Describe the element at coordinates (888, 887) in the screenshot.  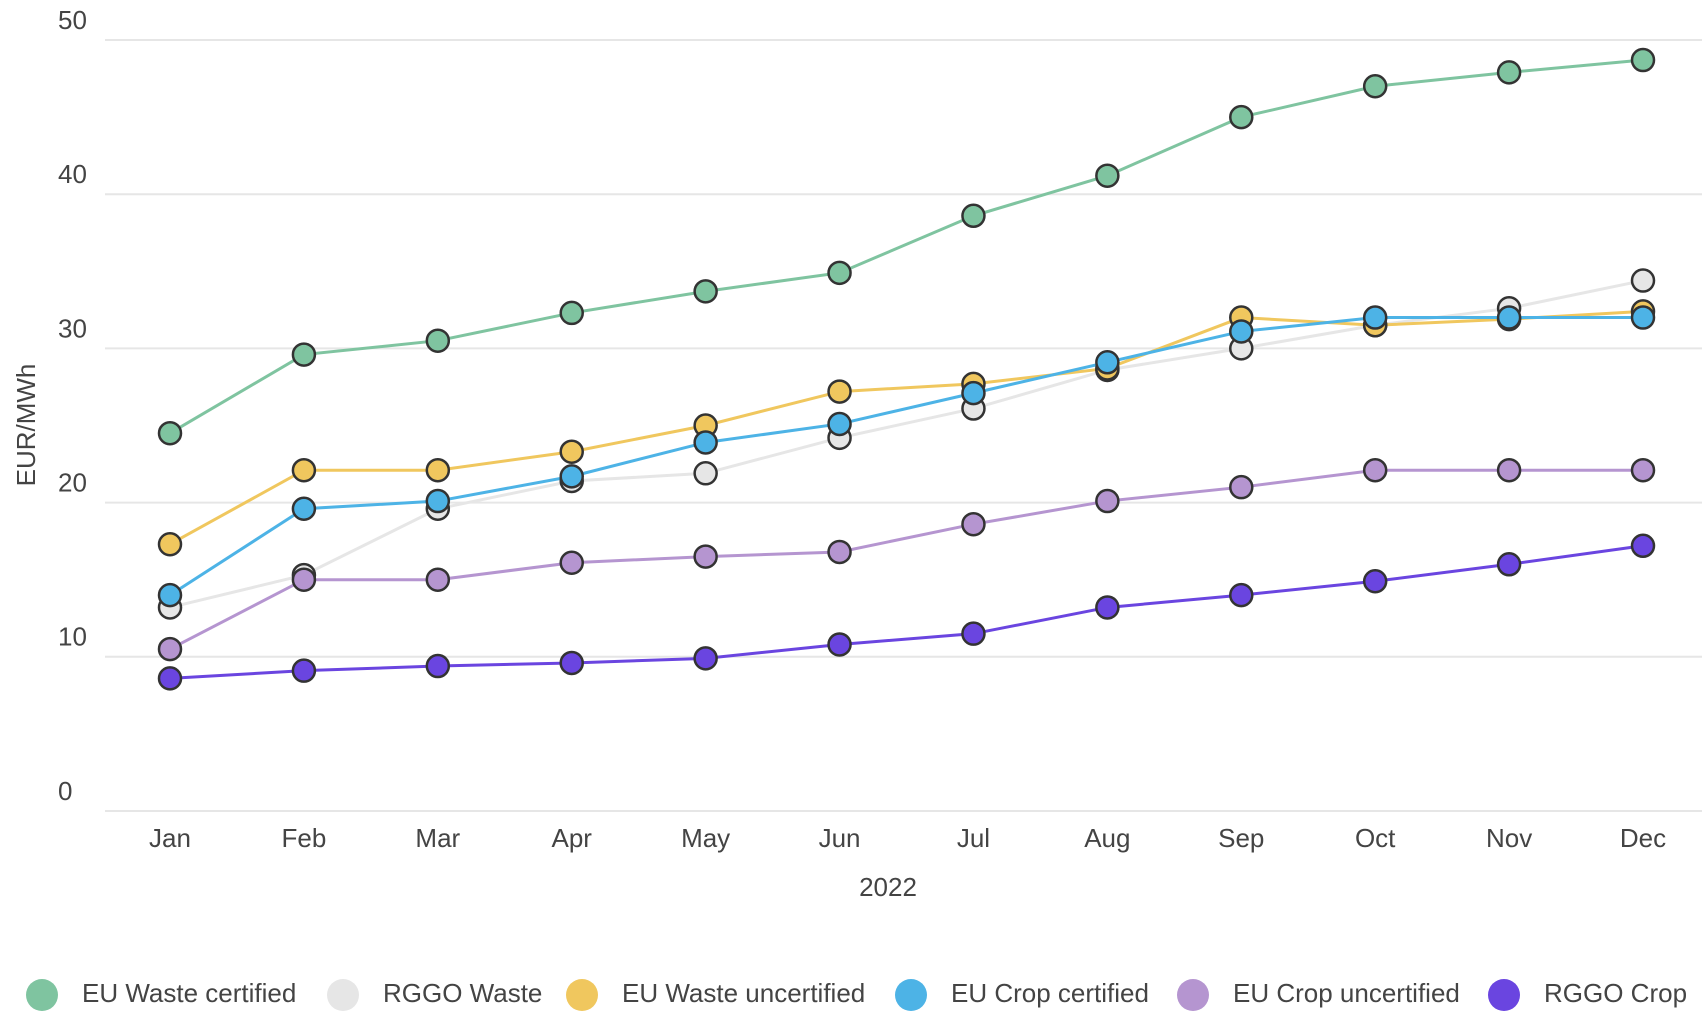
I see `x-axis-title: 2022` at that location.